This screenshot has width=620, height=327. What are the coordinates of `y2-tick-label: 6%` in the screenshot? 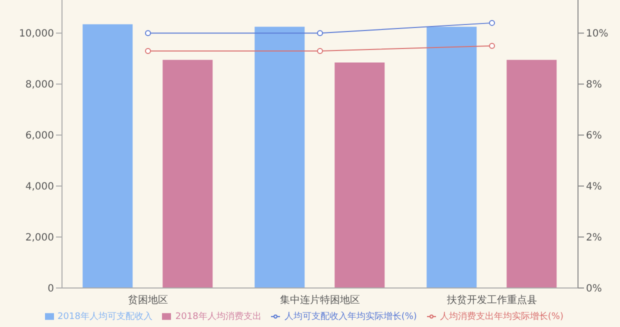 It's located at (594, 136).